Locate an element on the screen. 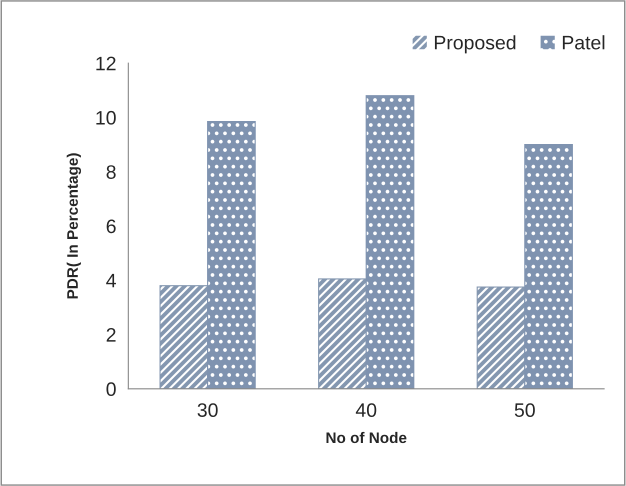  y-tick-label: 12 is located at coordinates (106, 63).